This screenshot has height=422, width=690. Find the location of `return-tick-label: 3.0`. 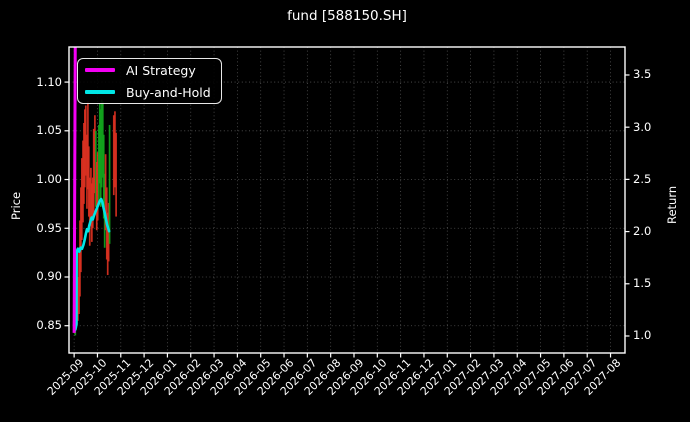

return-tick-label: 3.0 is located at coordinates (642, 126).